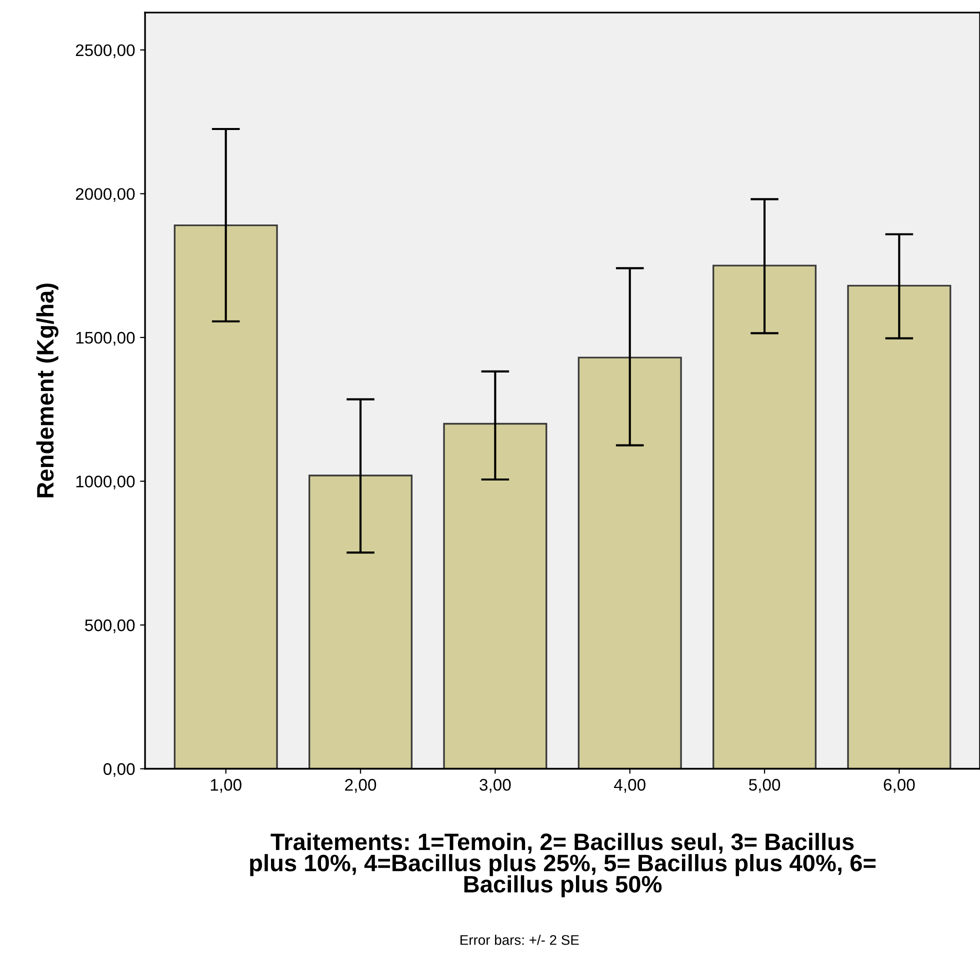 Image resolution: width=980 pixels, height=967 pixels. What do you see at coordinates (519, 939) in the screenshot?
I see `text: Error bars: +/- 2 SE` at bounding box center [519, 939].